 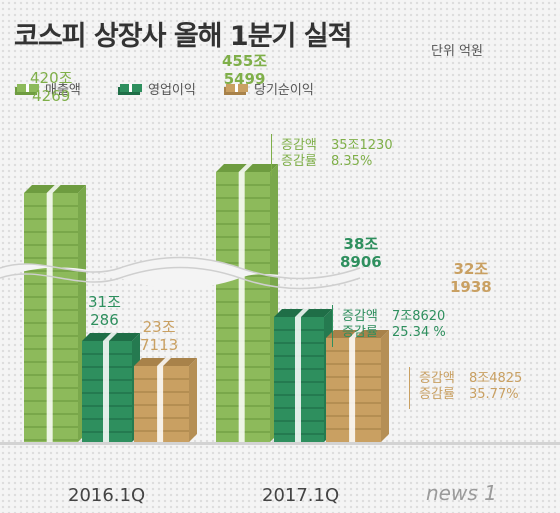 What do you see at coordinates (280, 443) in the screenshot?
I see `baseline` at bounding box center [280, 443].